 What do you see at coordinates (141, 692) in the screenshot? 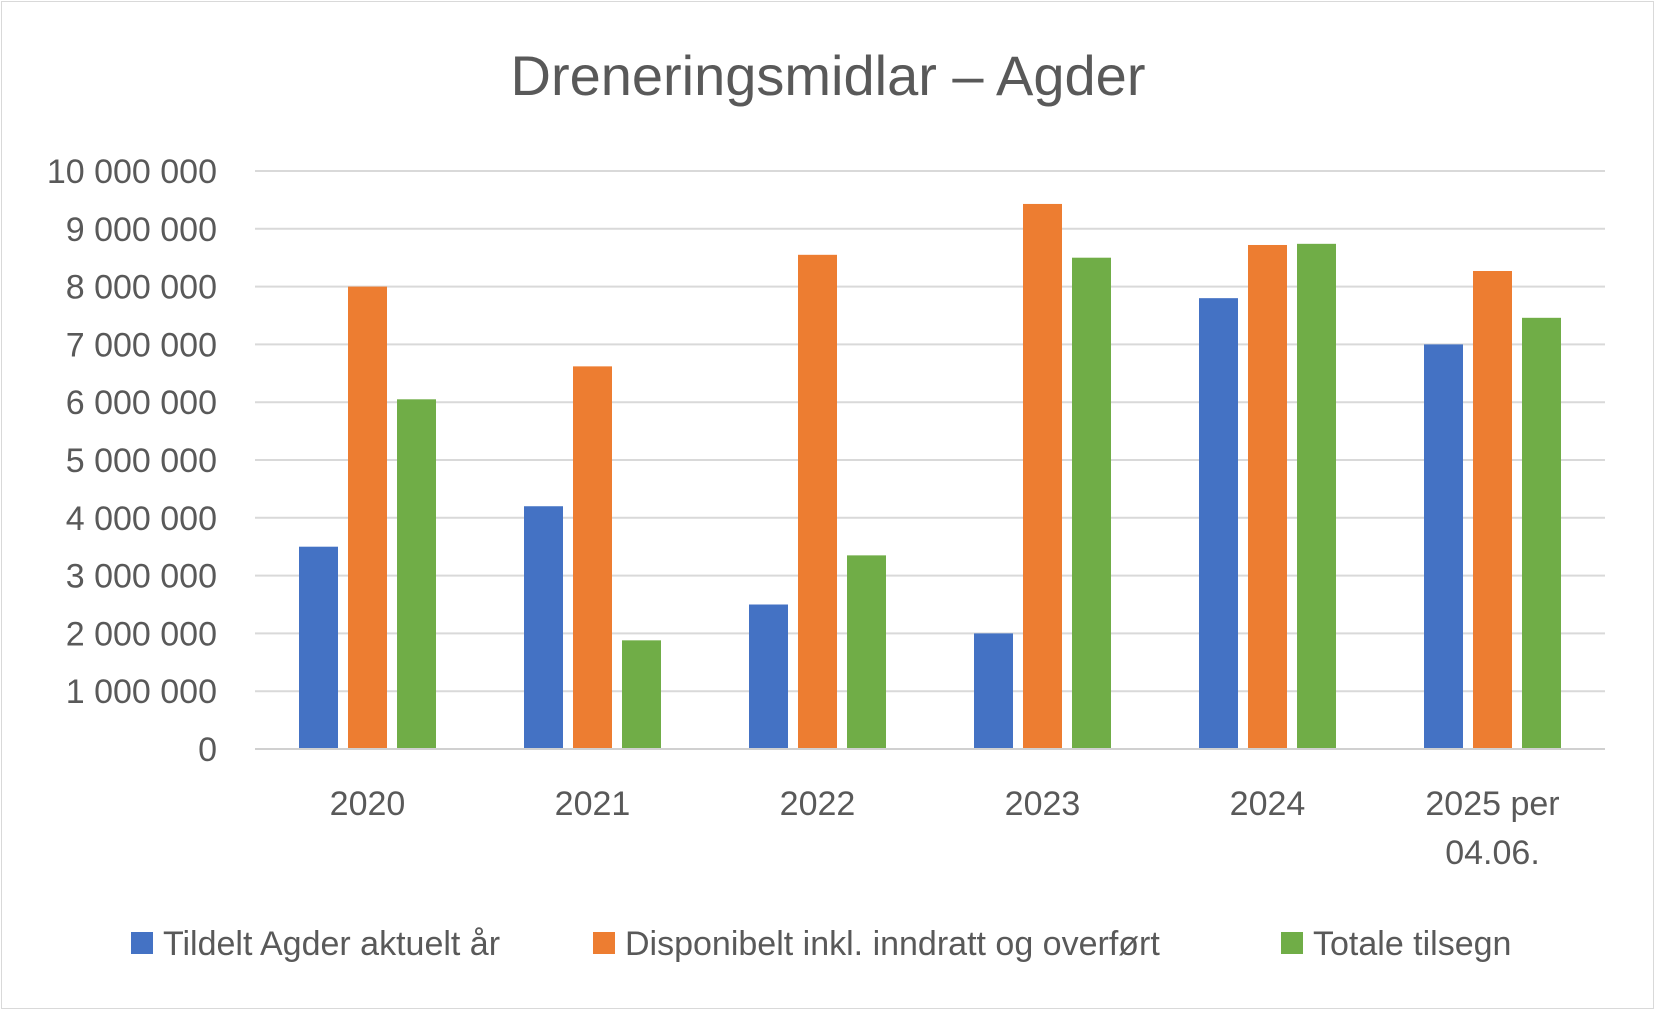
I see `y-tick-label: 1 000 000` at bounding box center [141, 692].